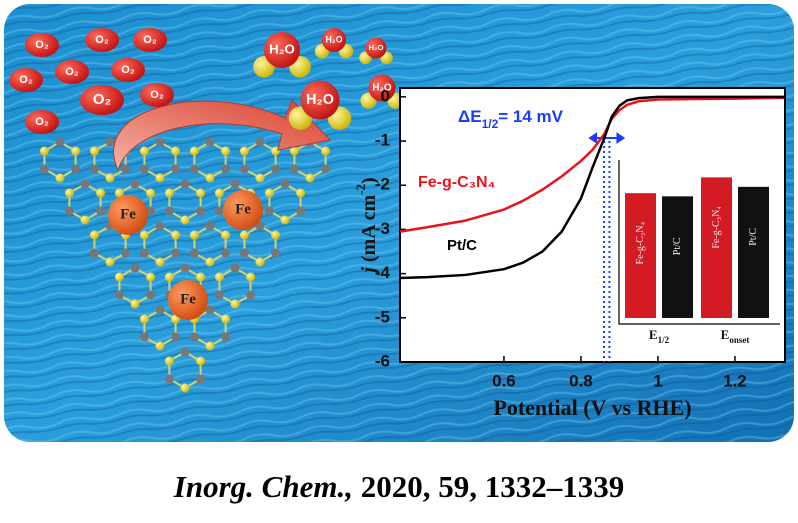 The height and width of the screenshot is (523, 798). Describe the element at coordinates (385, 95) in the screenshot. I see `y-tick-label: 0` at that location.